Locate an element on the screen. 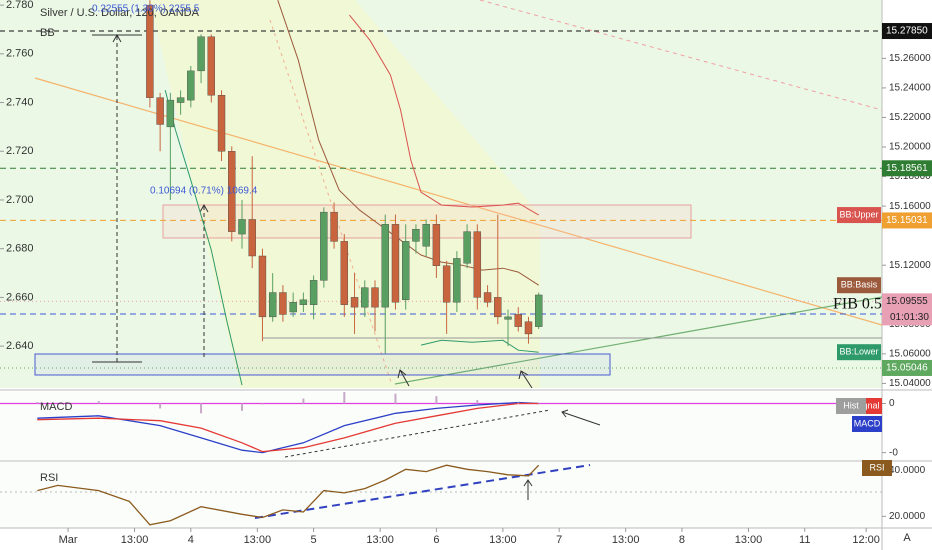  legend-label: MACD is located at coordinates (867, 423).